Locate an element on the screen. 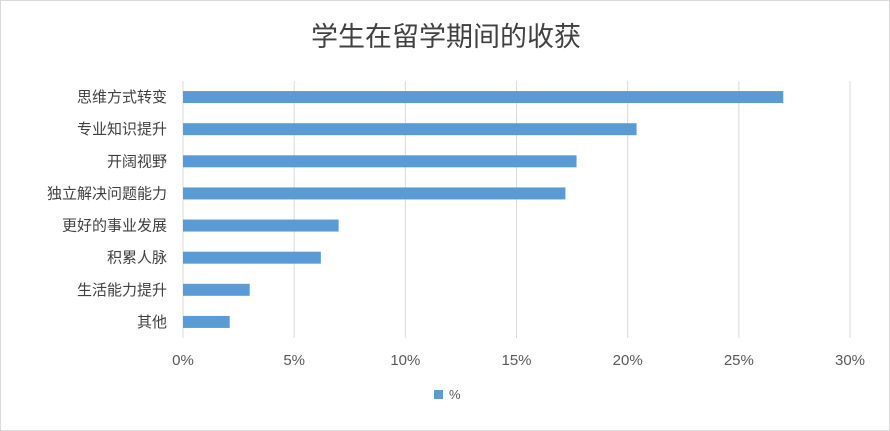  category-label: 积累人脉 is located at coordinates (137, 258).